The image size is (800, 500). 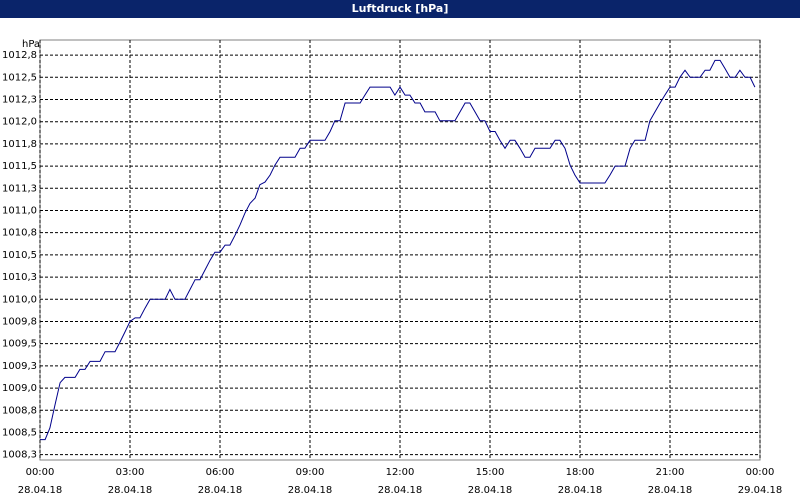 I want to click on y-tick-label: 1011,5, so click(x=19, y=166).